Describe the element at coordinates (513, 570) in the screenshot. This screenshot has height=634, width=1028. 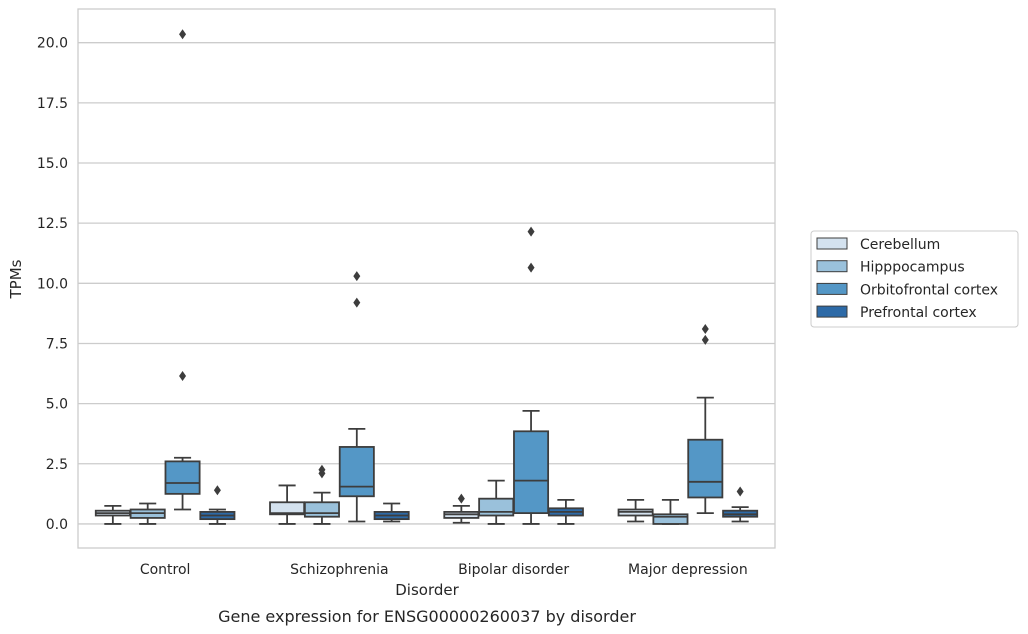
I see `x-tick-label: Bipolar disorder` at that location.